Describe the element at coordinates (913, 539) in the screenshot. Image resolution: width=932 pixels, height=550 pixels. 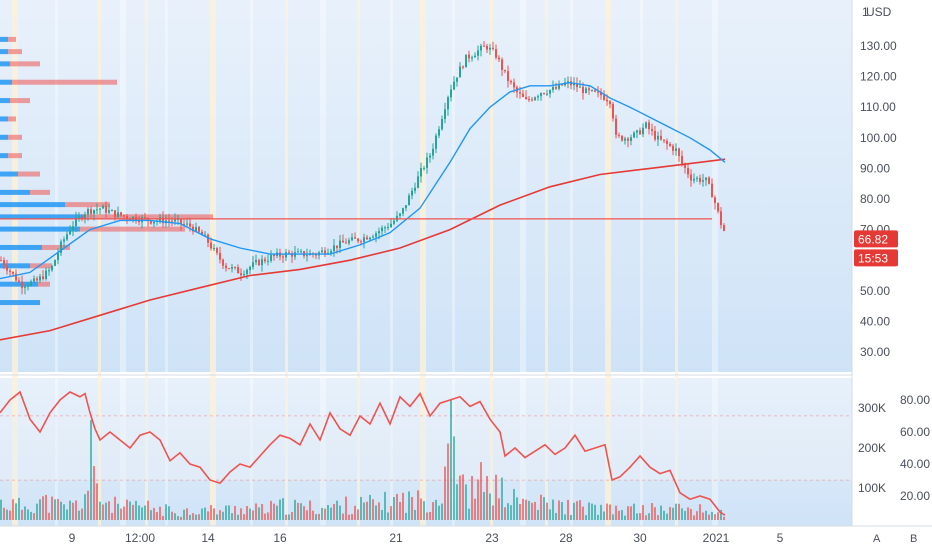
I see `scale-button-b: B` at that location.